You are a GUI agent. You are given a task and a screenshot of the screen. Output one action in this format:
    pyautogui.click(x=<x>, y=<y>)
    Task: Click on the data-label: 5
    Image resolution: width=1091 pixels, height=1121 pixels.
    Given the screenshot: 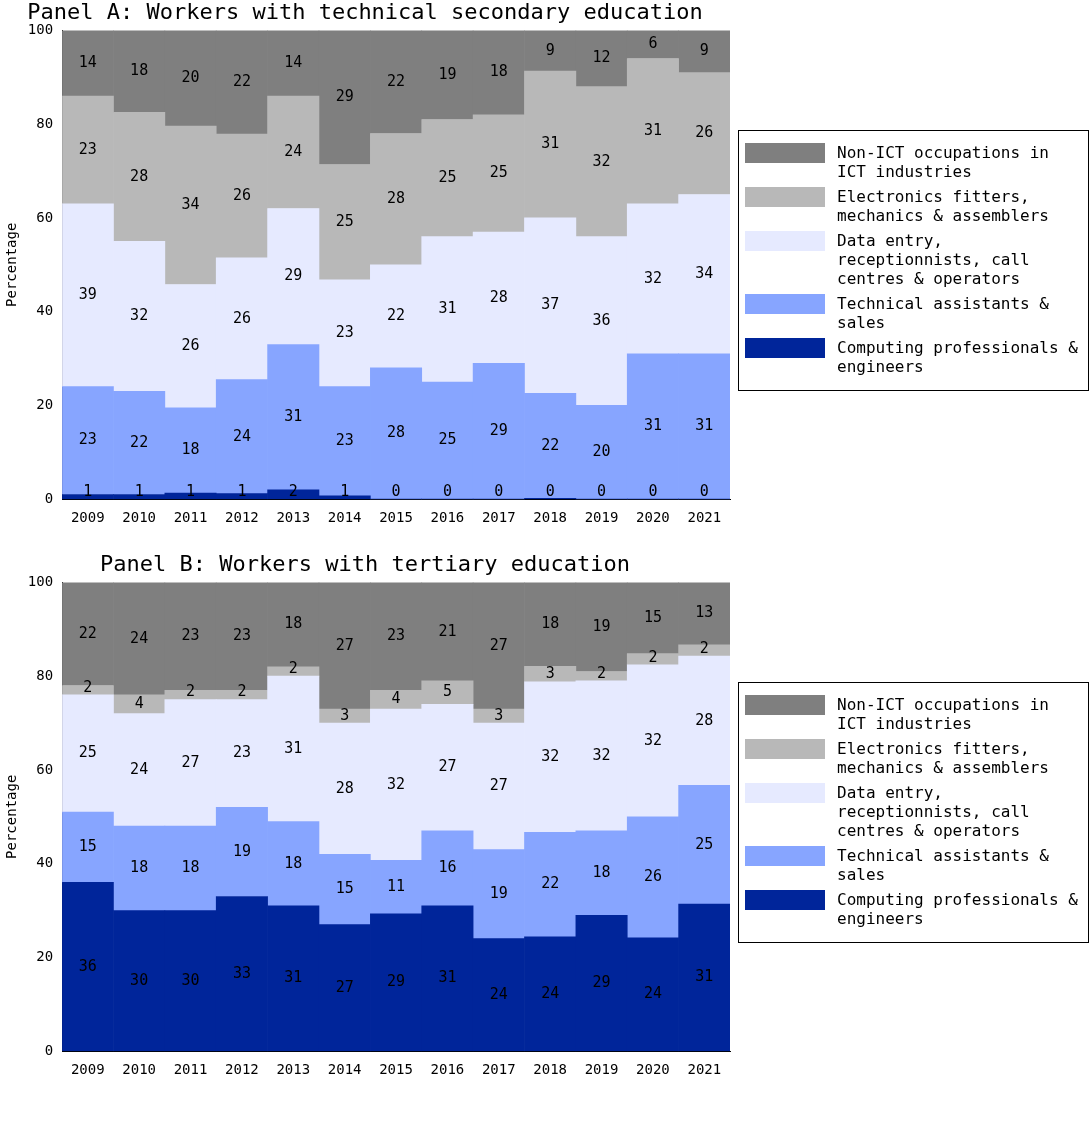 What is the action you would take?
    pyautogui.click(x=447, y=691)
    